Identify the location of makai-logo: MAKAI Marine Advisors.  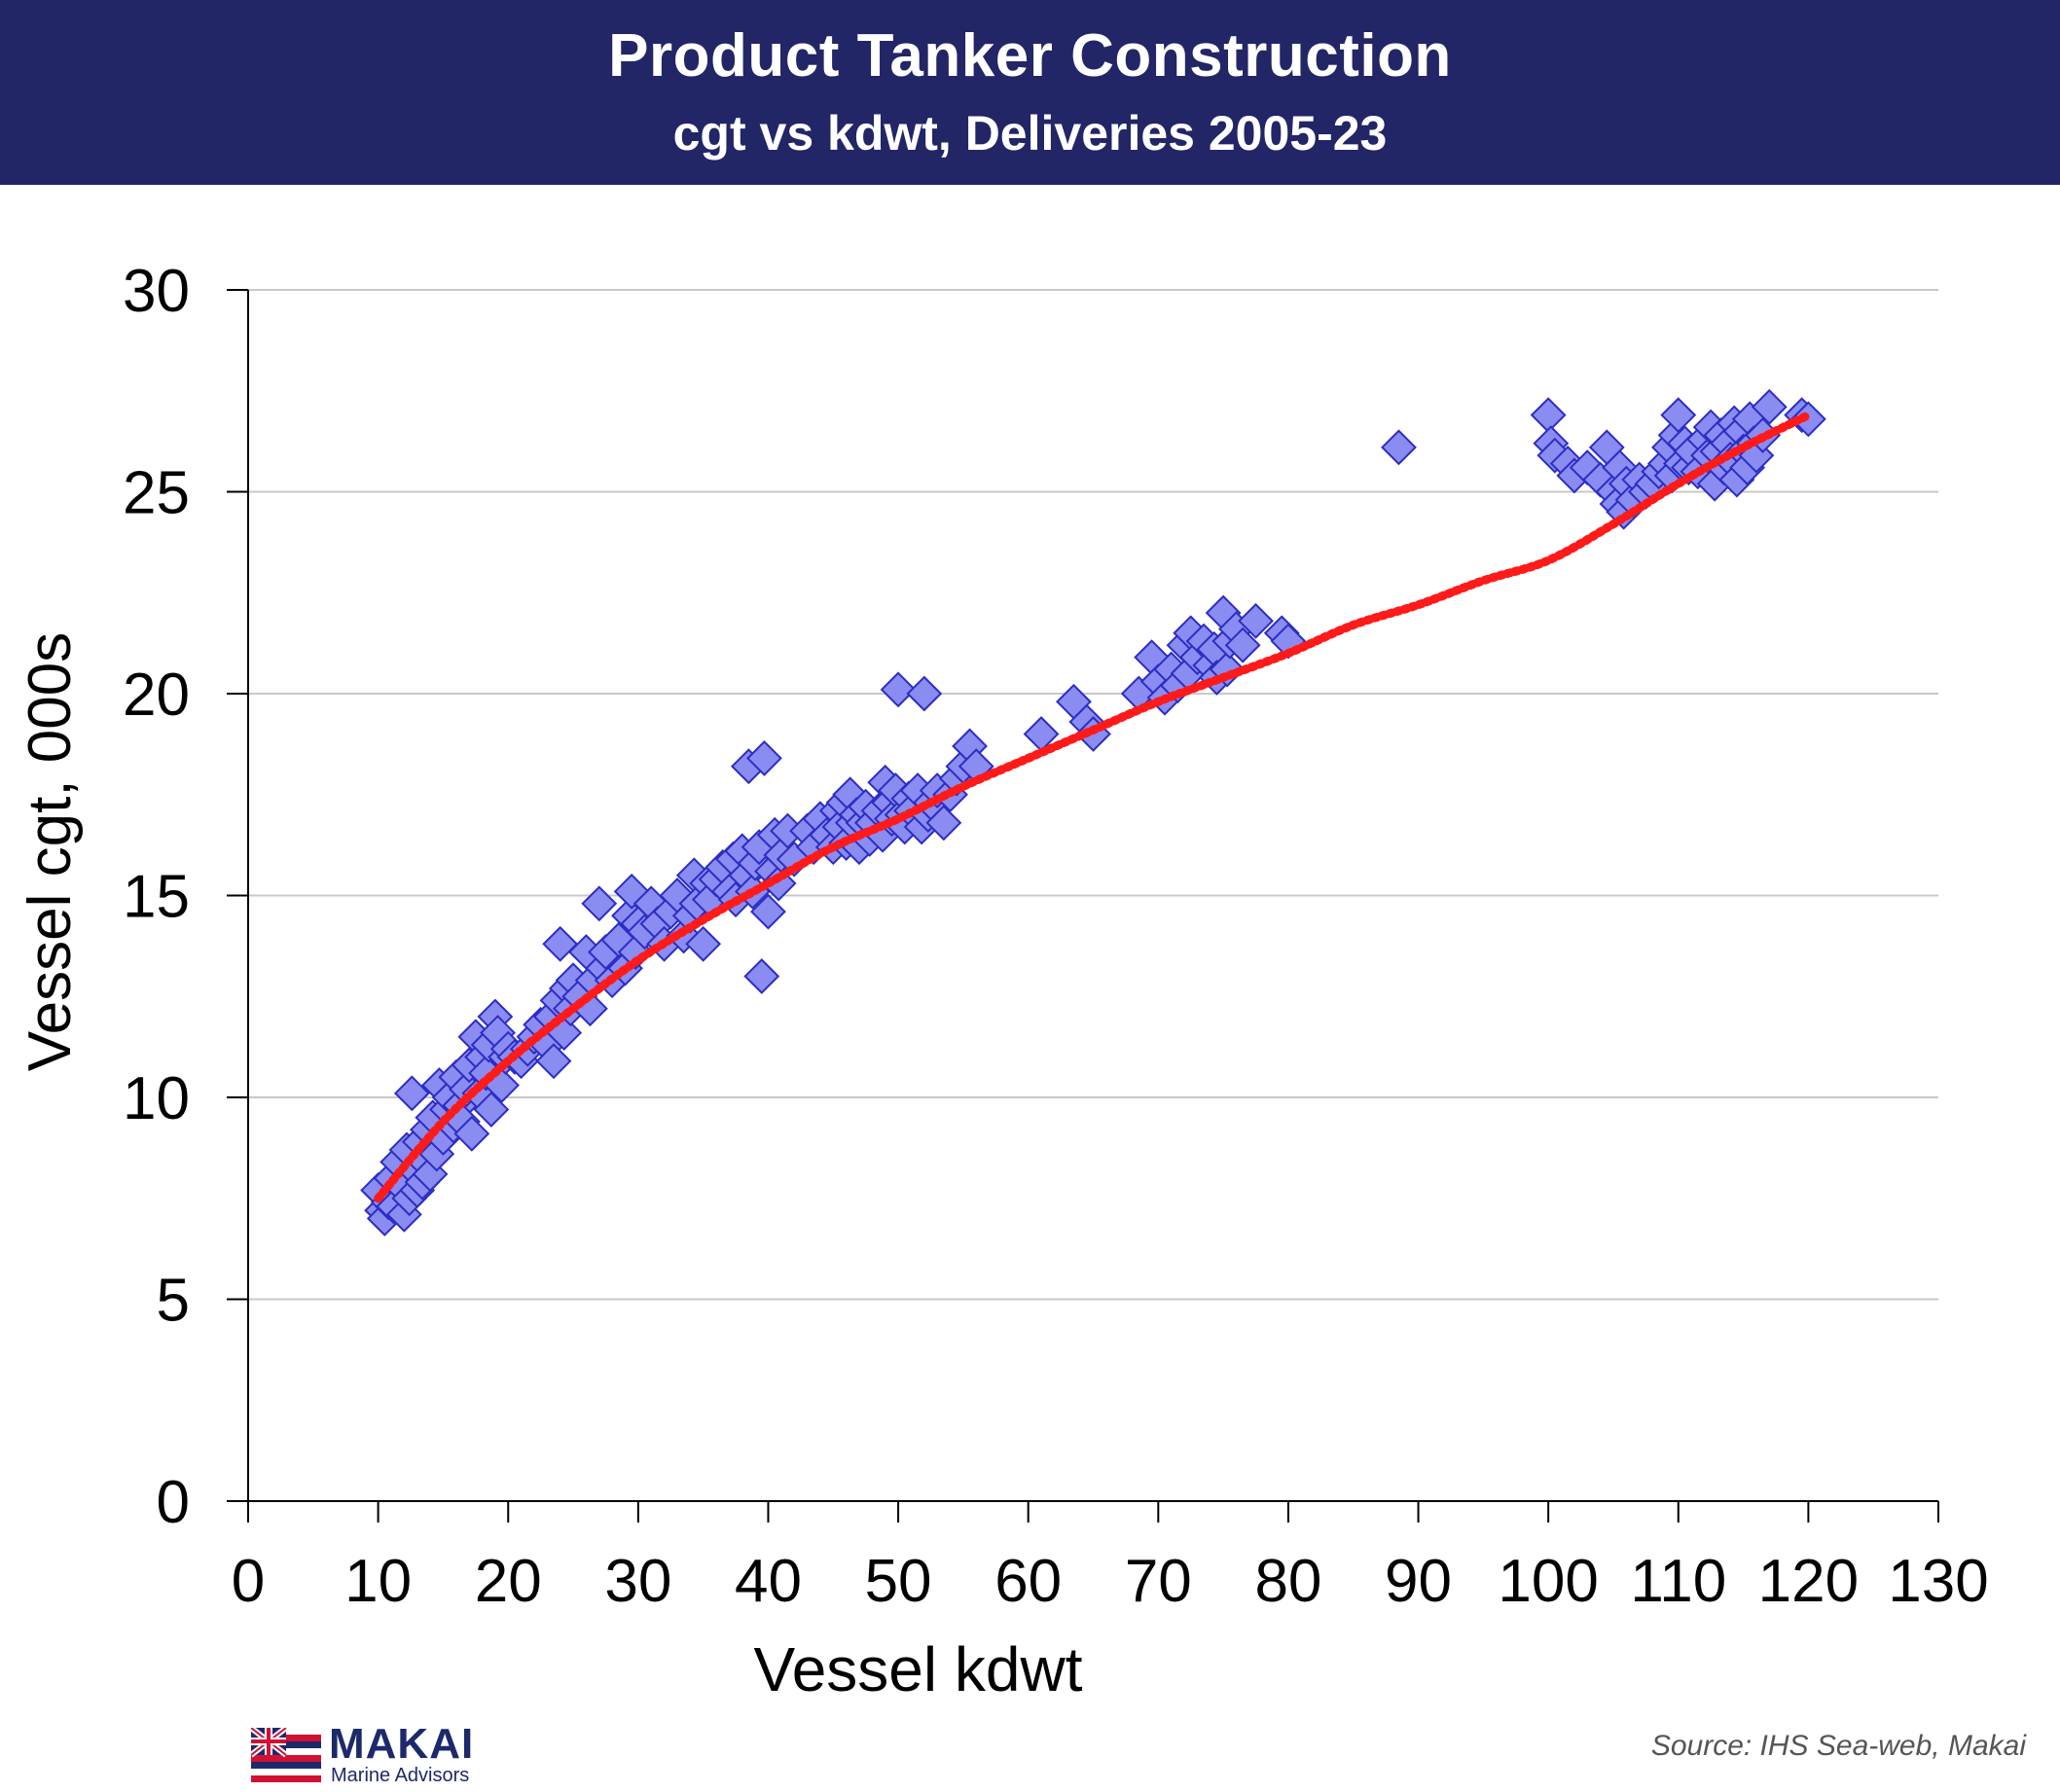
(377, 1754).